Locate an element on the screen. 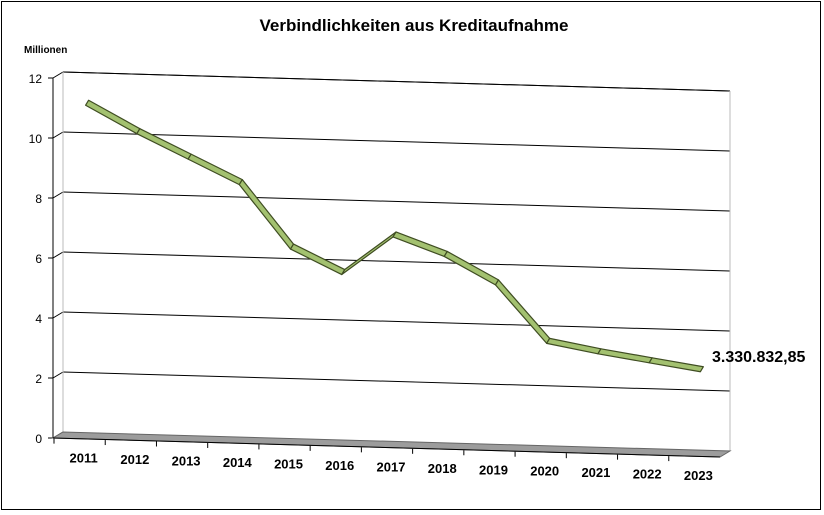  chart-title: Verbindlichkeiten aus Kreditaufnahme is located at coordinates (414, 25).